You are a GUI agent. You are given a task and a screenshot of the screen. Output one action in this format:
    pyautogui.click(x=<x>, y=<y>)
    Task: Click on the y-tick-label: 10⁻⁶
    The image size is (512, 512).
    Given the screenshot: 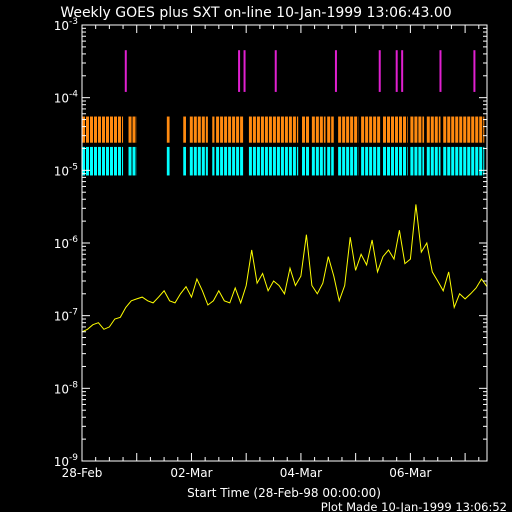 What is the action you would take?
    pyautogui.click(x=66, y=243)
    